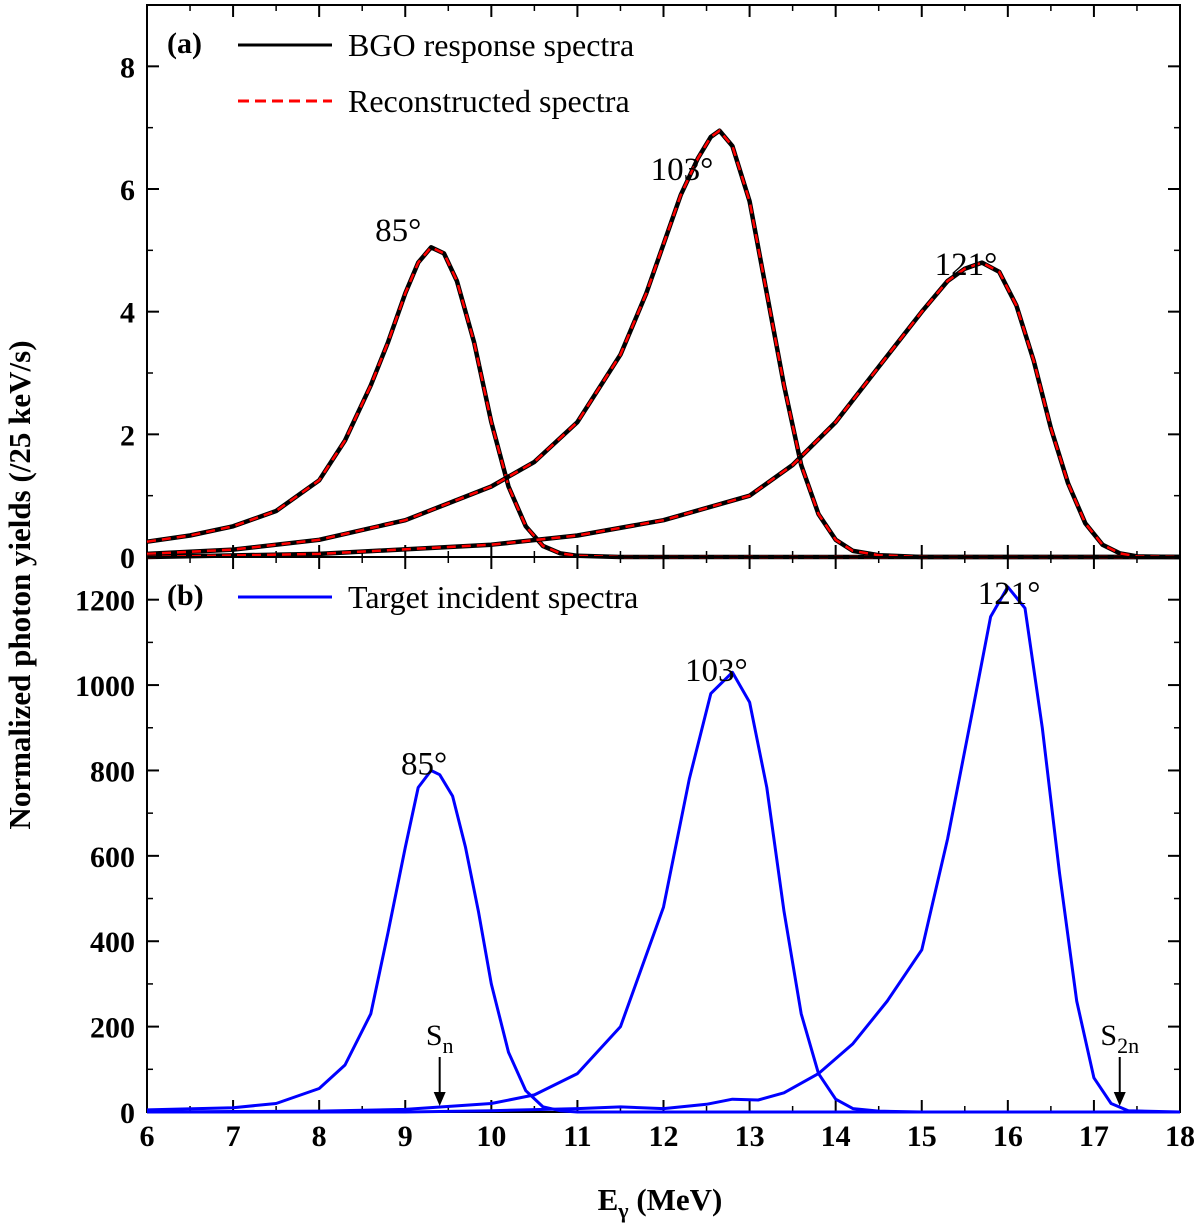 This screenshot has width=1200, height=1228. I want to click on y-tick-label: 1000, so click(105, 686).